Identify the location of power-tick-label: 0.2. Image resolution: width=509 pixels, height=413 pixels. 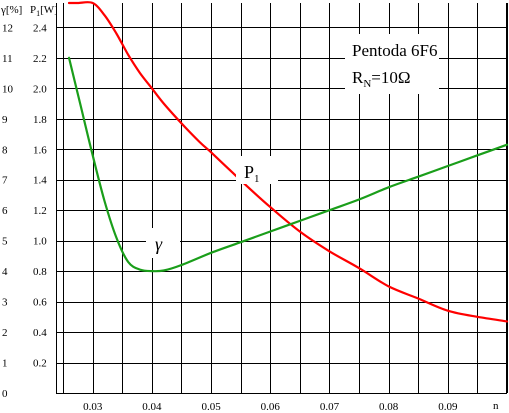
(40, 364).